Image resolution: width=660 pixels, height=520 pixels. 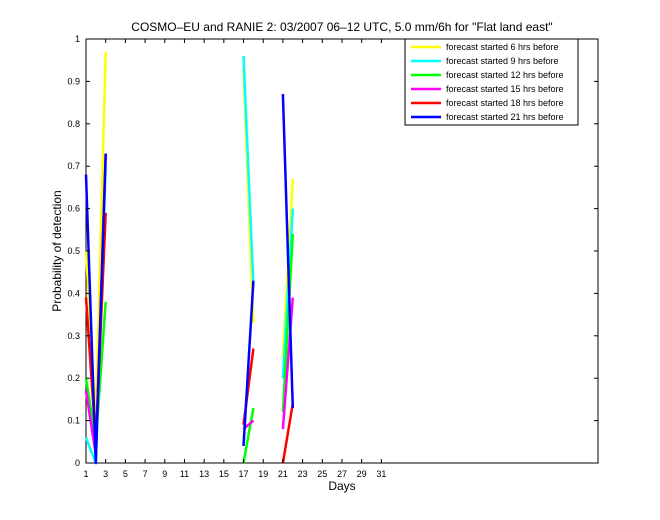 What do you see at coordinates (73, 166) in the screenshot?
I see `y-tick-label: 0.7` at bounding box center [73, 166].